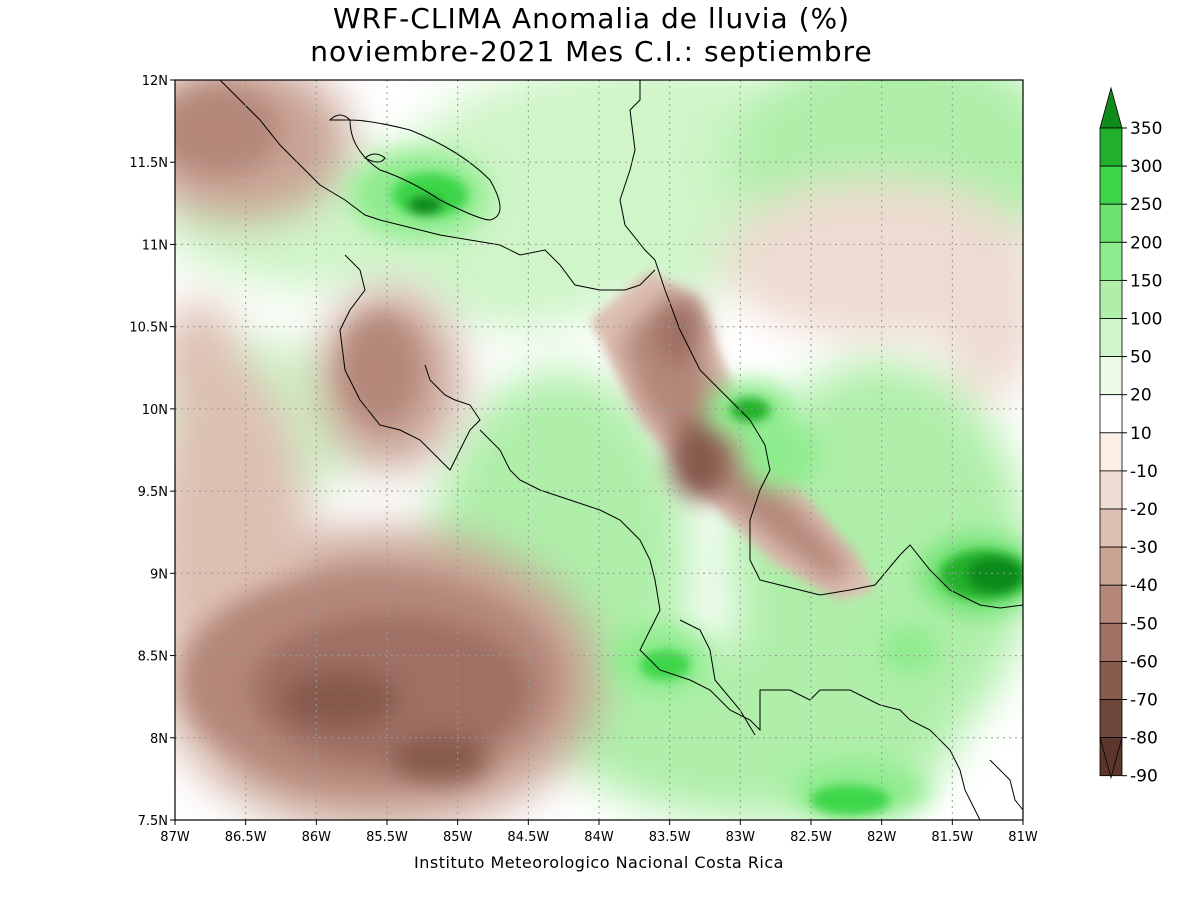  I want to click on colorbar-label: 20, so click(1141, 396).